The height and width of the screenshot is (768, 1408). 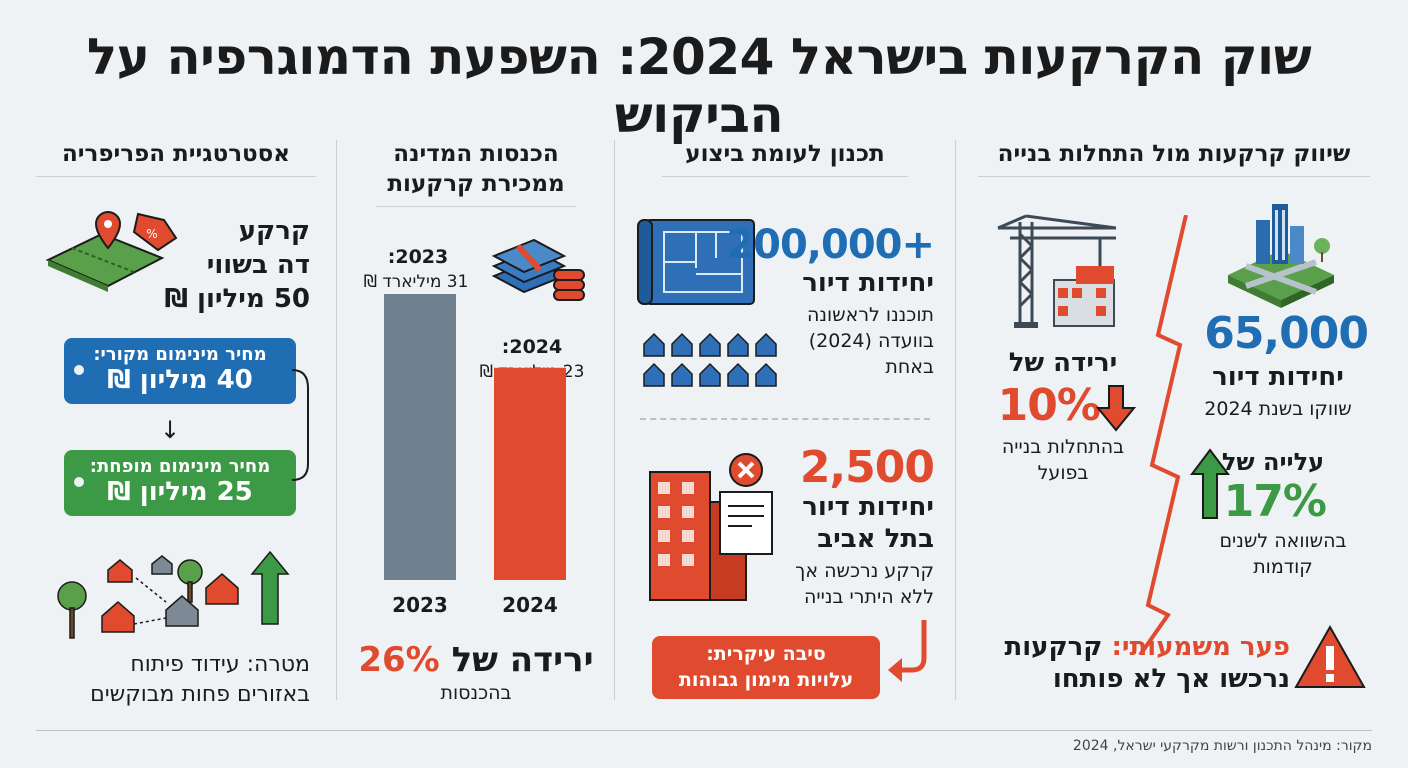 I want to click on rise-percent: 17%, so click(x=1275, y=501).